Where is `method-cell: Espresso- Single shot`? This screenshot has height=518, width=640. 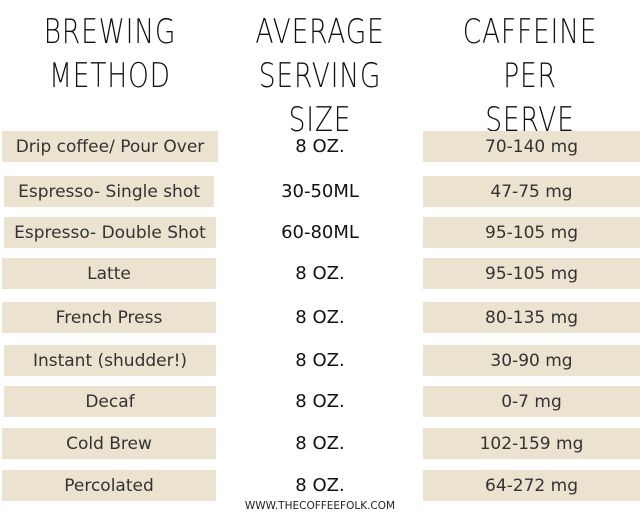 method-cell: Espresso- Single shot is located at coordinates (109, 191).